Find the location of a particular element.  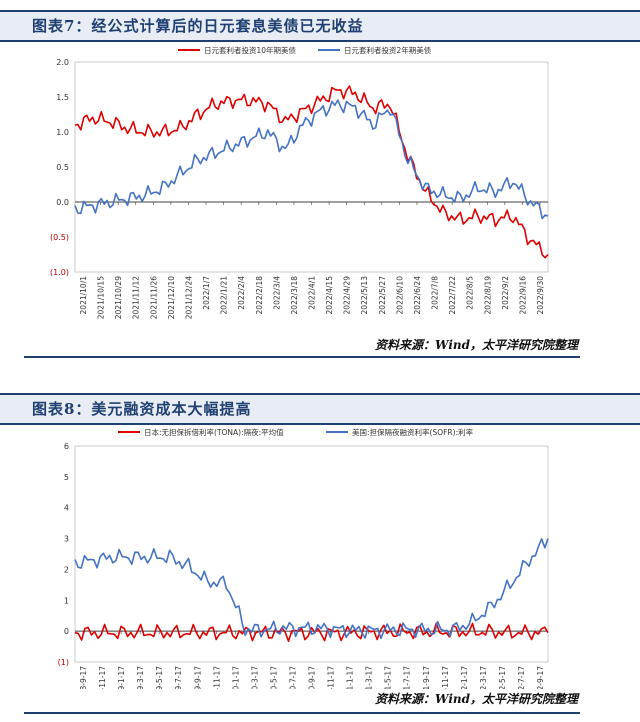

x-tick-label: 2020-5-17 is located at coordinates (273, 677).